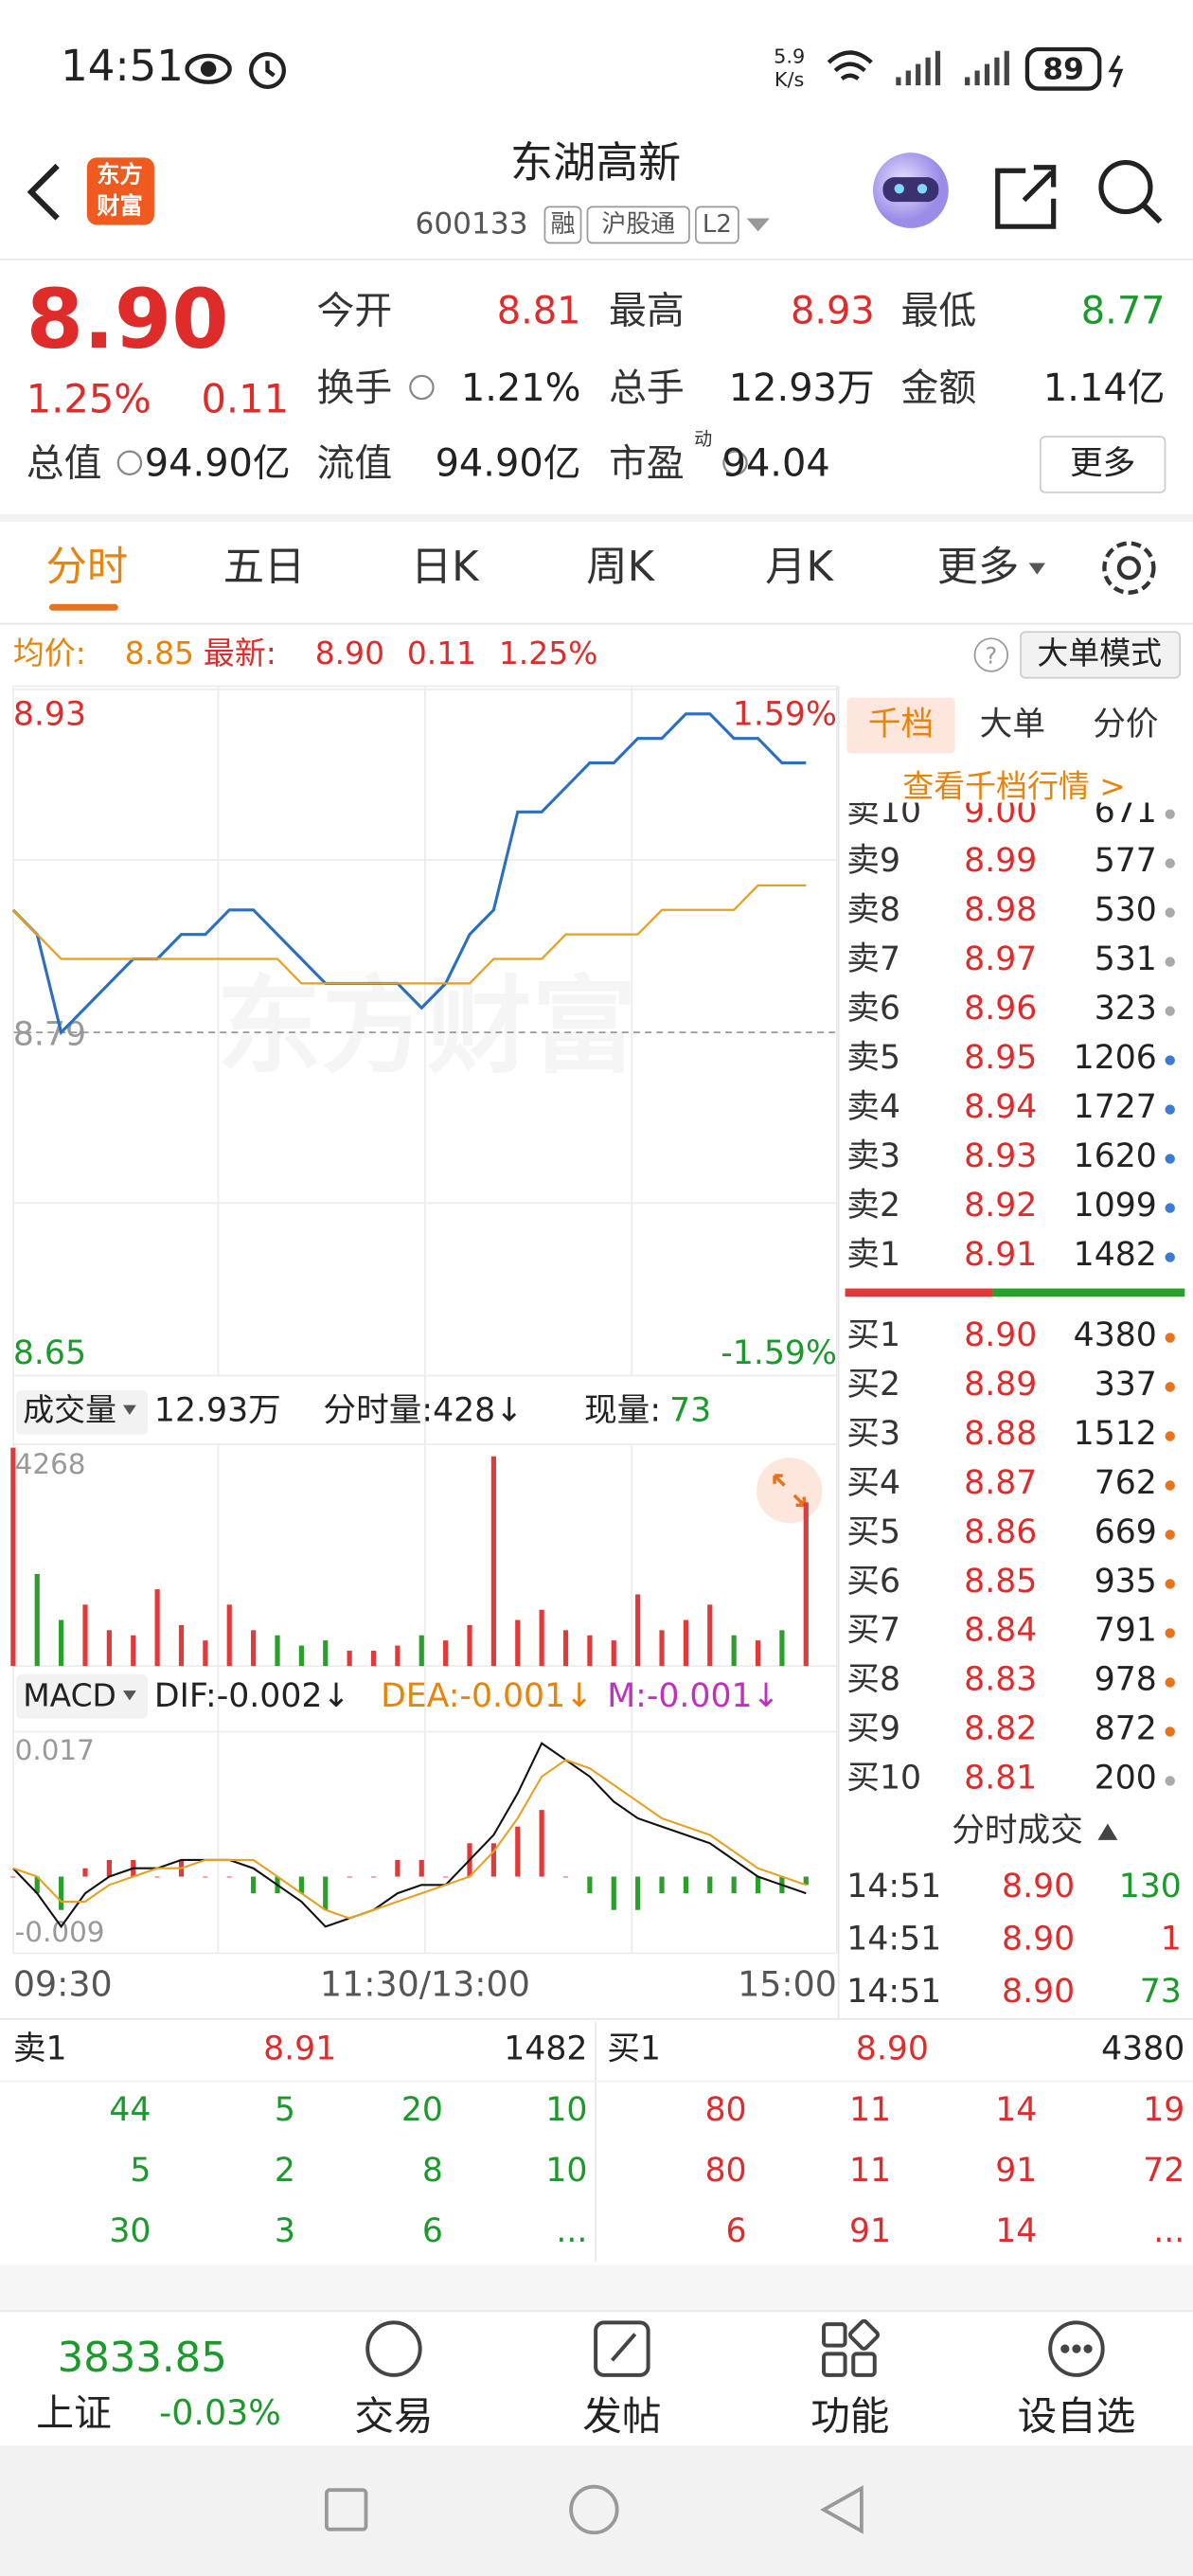  What do you see at coordinates (789, 1491) in the screenshot?
I see `expand-icon` at bounding box center [789, 1491].